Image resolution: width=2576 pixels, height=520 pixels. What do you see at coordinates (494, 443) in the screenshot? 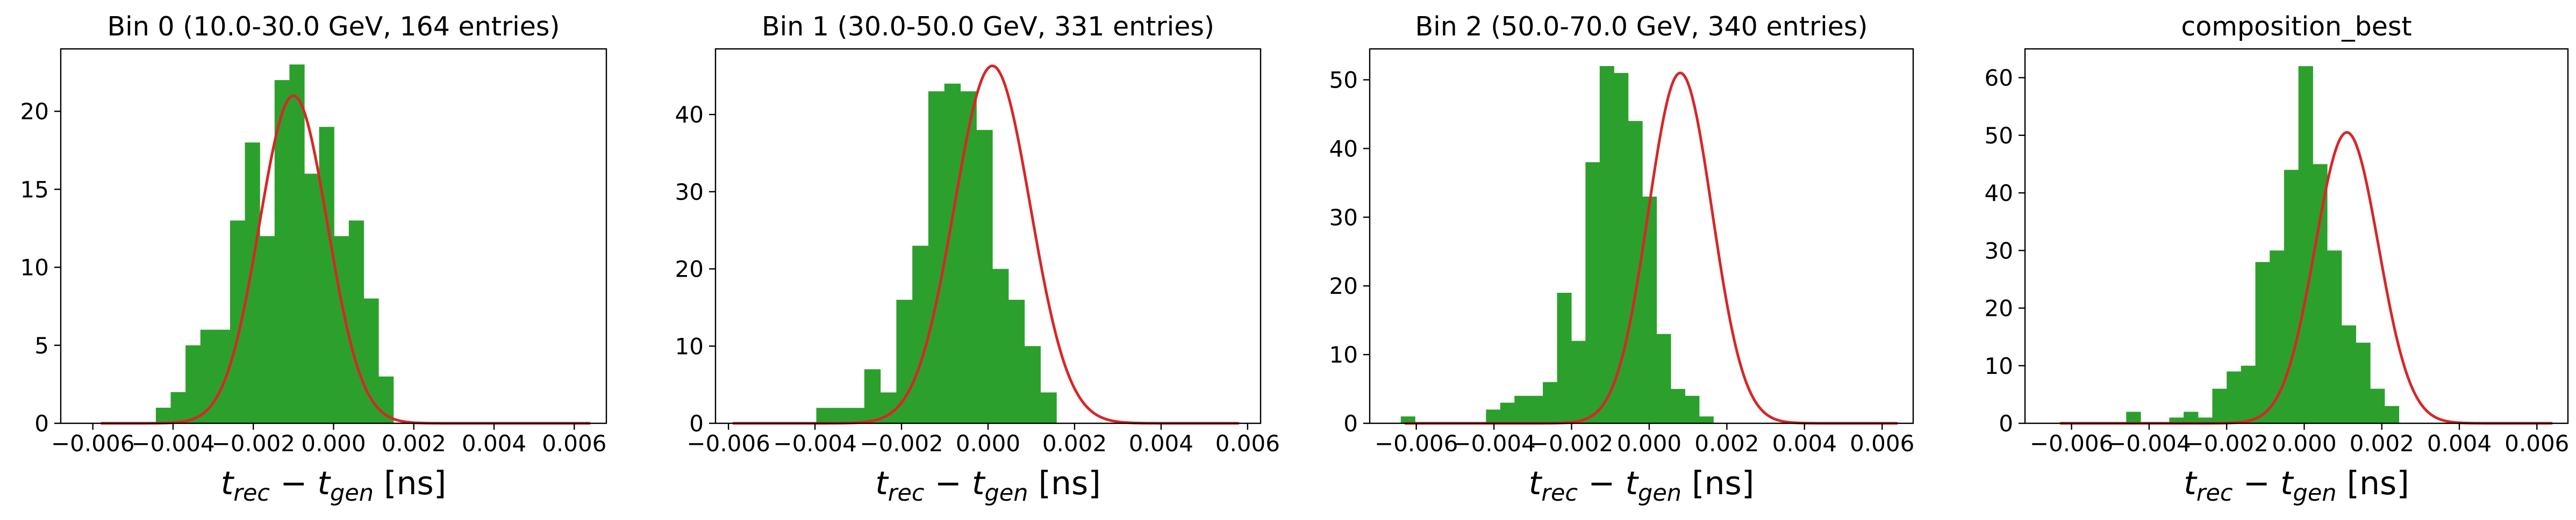
I see `x-tick-label: 0.004` at bounding box center [494, 443].